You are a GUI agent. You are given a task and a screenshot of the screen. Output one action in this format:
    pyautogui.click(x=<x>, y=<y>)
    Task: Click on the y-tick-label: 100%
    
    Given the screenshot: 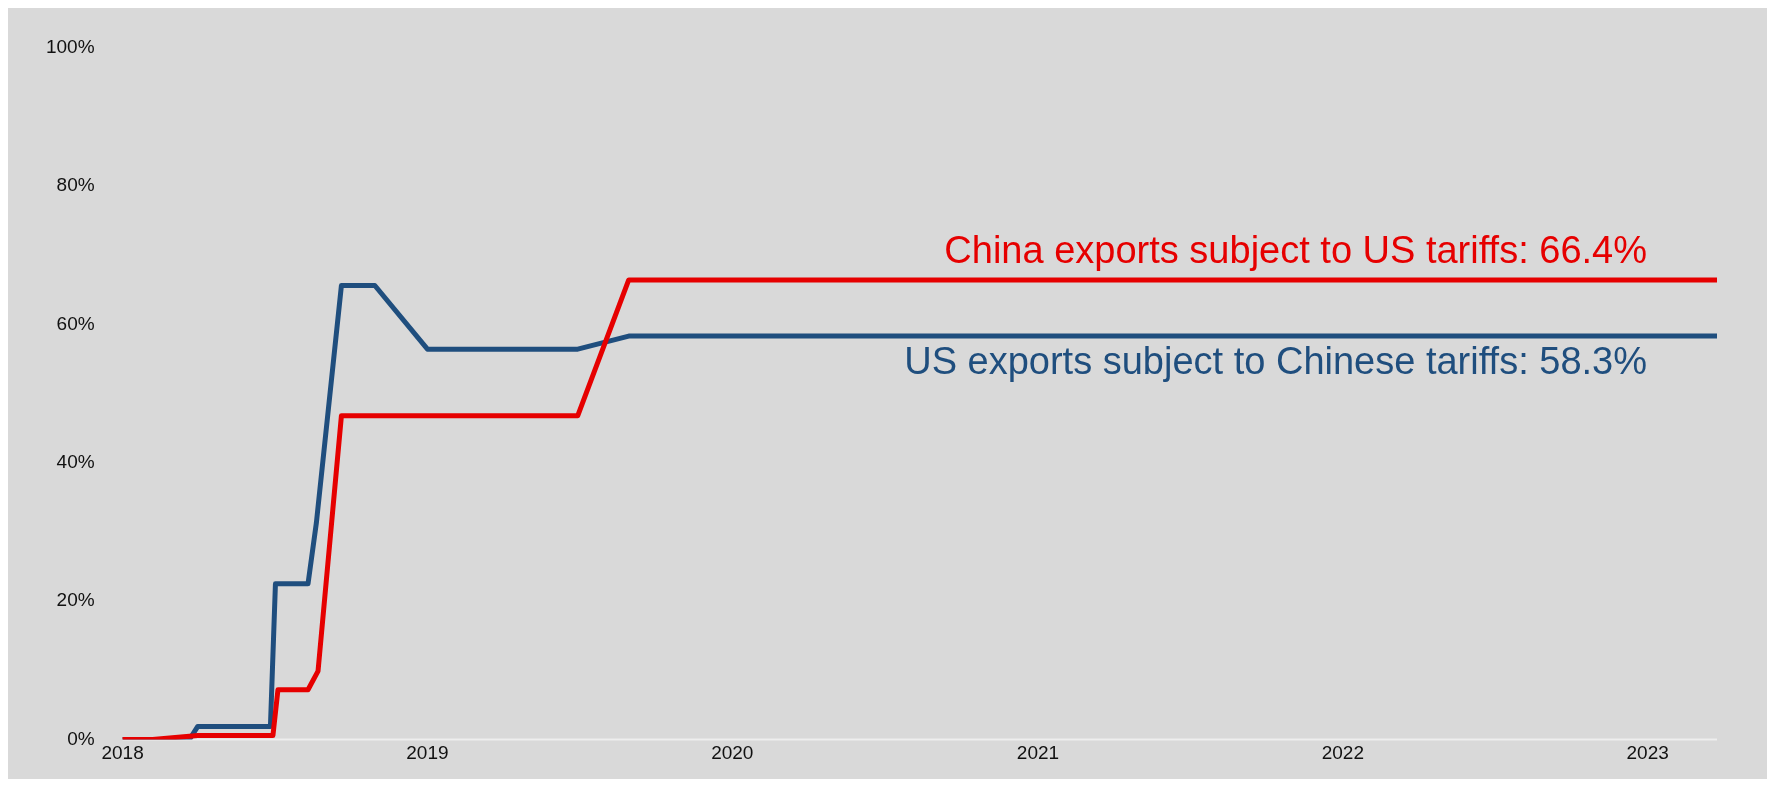 What is the action you would take?
    pyautogui.click(x=70, y=46)
    